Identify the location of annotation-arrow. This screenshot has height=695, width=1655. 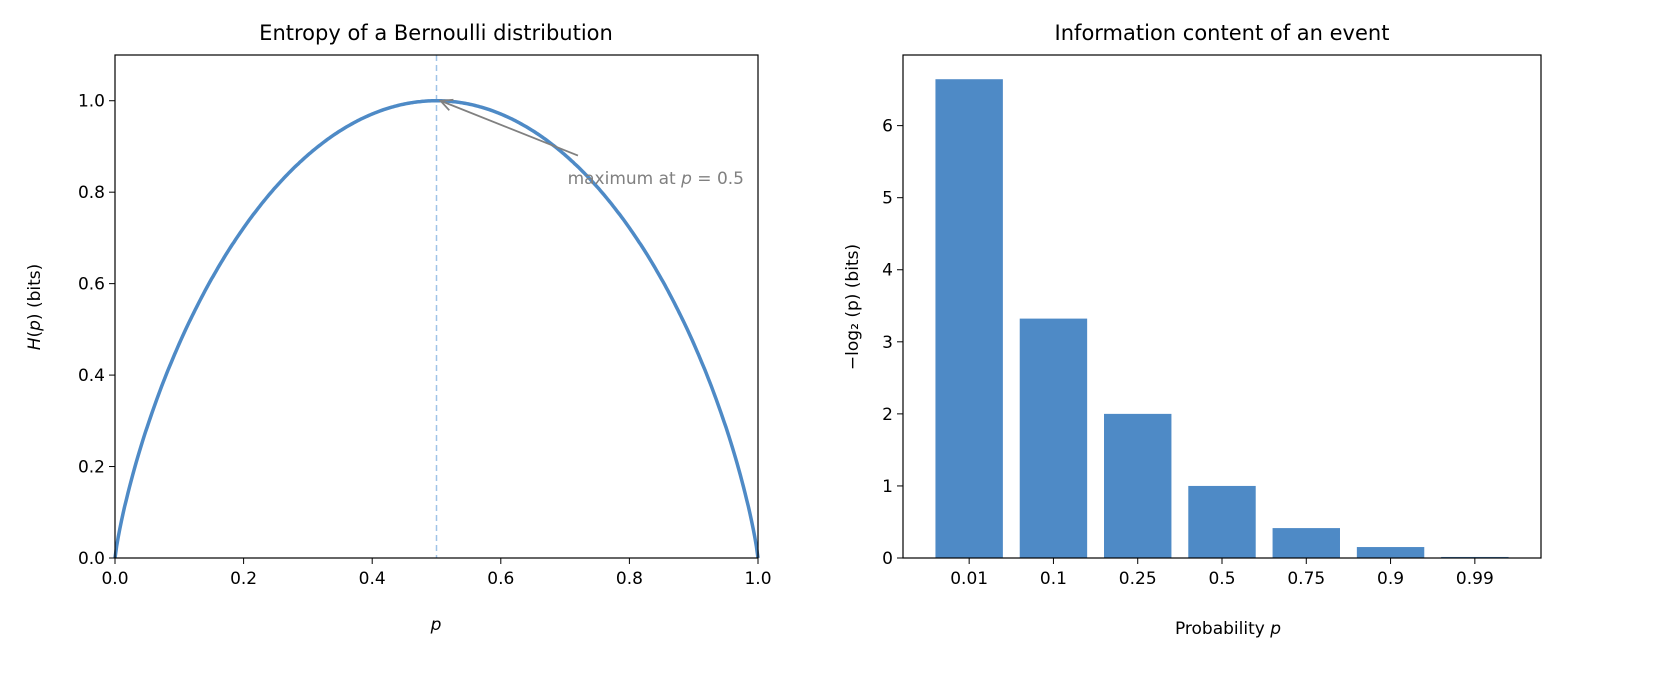
(509, 128).